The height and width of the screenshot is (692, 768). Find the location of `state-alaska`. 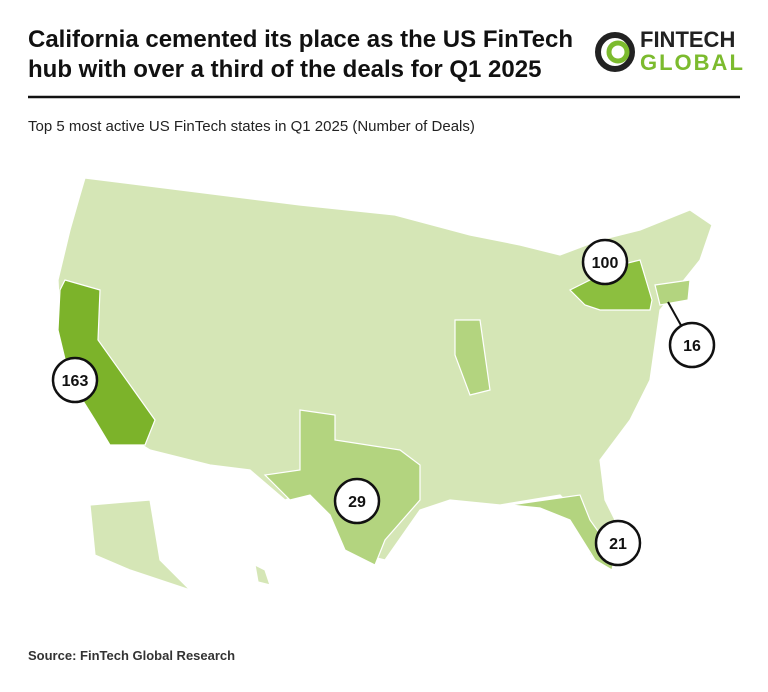

state-alaska is located at coordinates (140, 545).